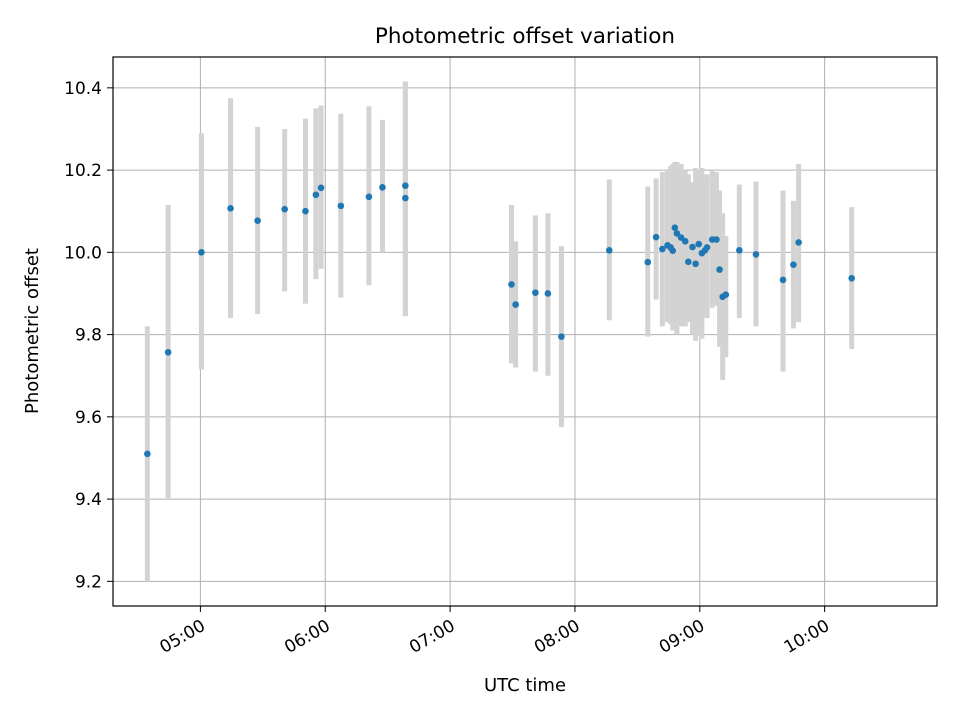 The width and height of the screenshot is (960, 720). I want to click on y-tick-label: 9.6, so click(88, 418).